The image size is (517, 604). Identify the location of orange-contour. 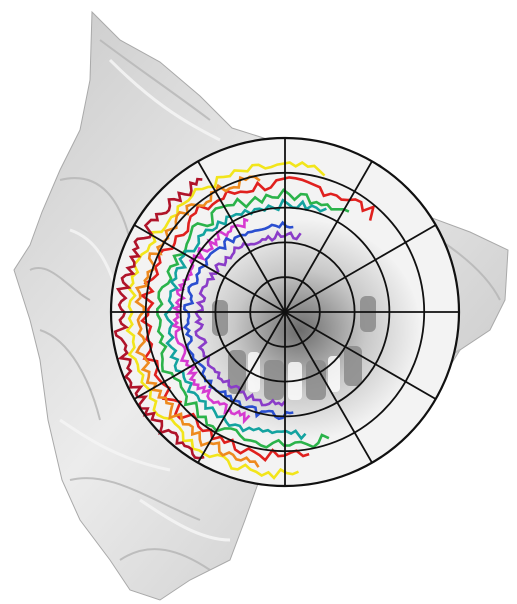
(197, 321).